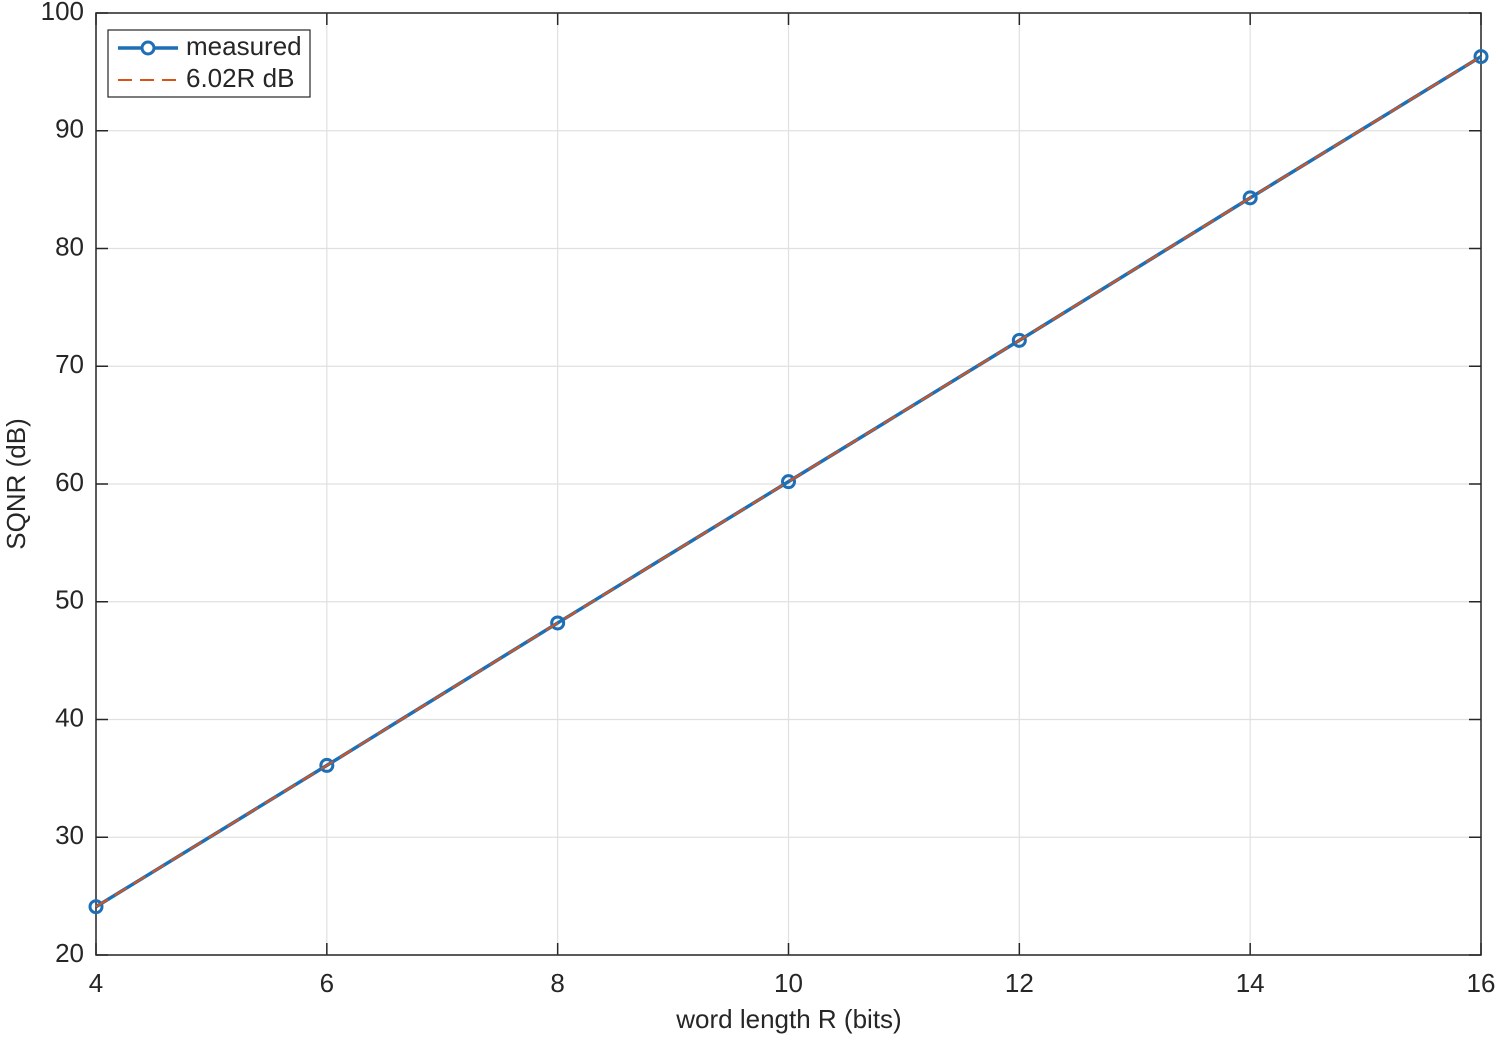  What do you see at coordinates (16, 483) in the screenshot?
I see `y-axis-label: SQNR (dB)` at bounding box center [16, 483].